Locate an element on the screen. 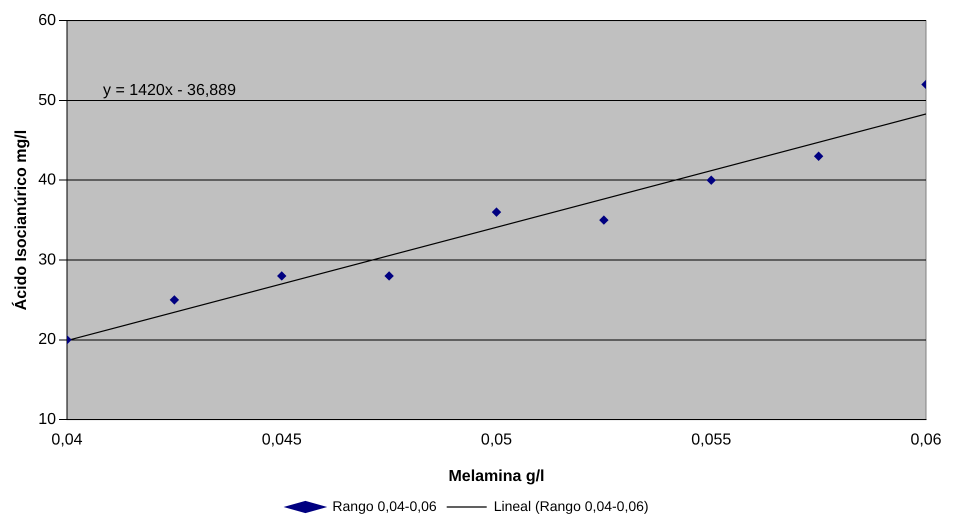  y-tick-label: 30 is located at coordinates (47, 259).